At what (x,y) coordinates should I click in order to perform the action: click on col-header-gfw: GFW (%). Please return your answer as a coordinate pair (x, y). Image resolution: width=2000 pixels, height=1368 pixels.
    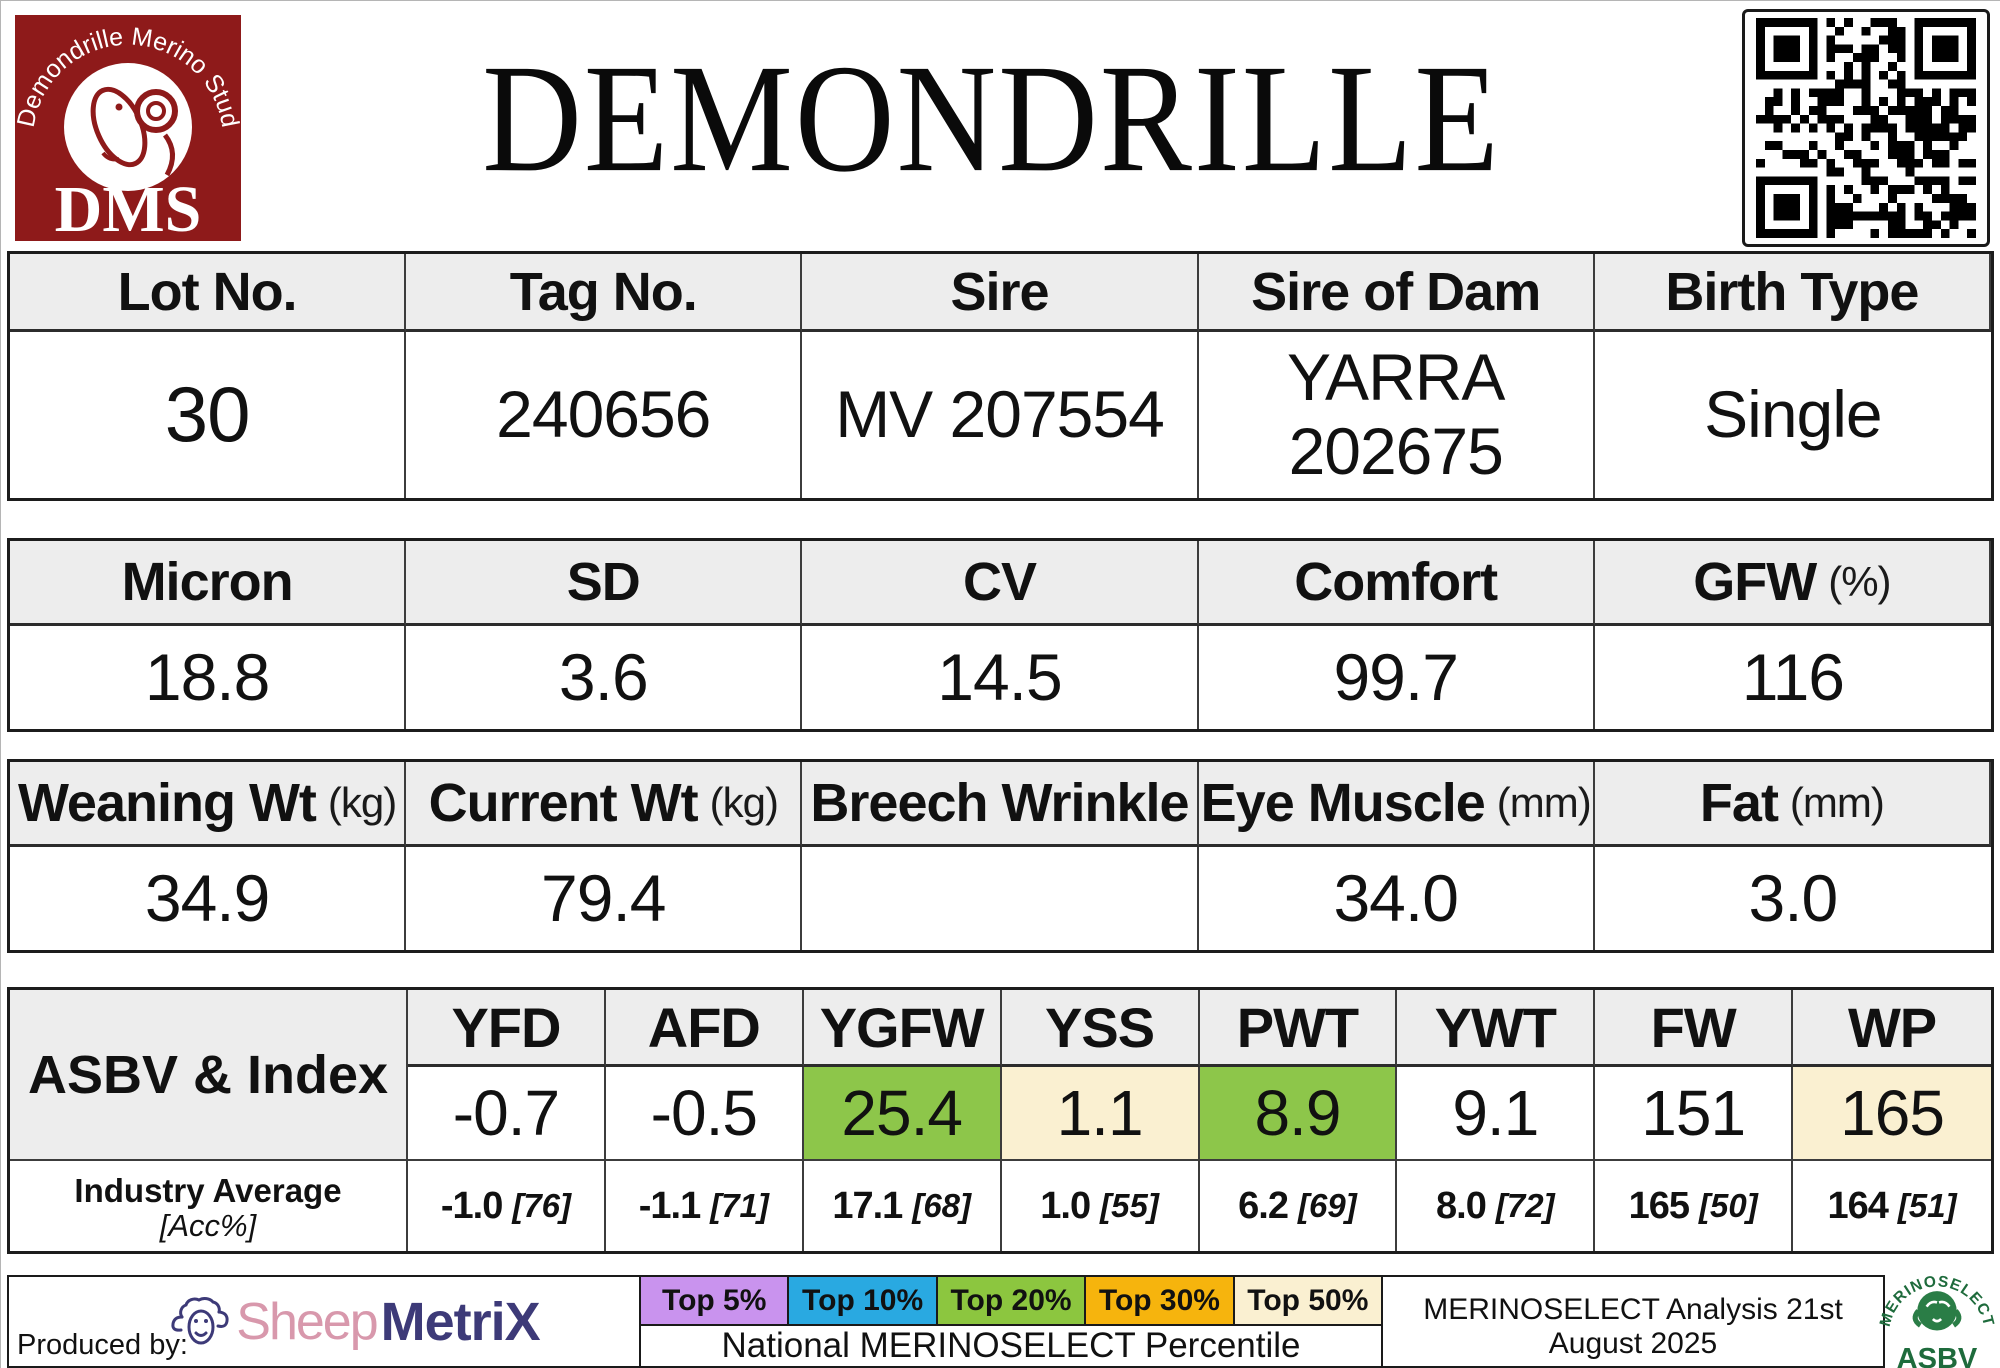
    Looking at the image, I should click on (1792, 583).